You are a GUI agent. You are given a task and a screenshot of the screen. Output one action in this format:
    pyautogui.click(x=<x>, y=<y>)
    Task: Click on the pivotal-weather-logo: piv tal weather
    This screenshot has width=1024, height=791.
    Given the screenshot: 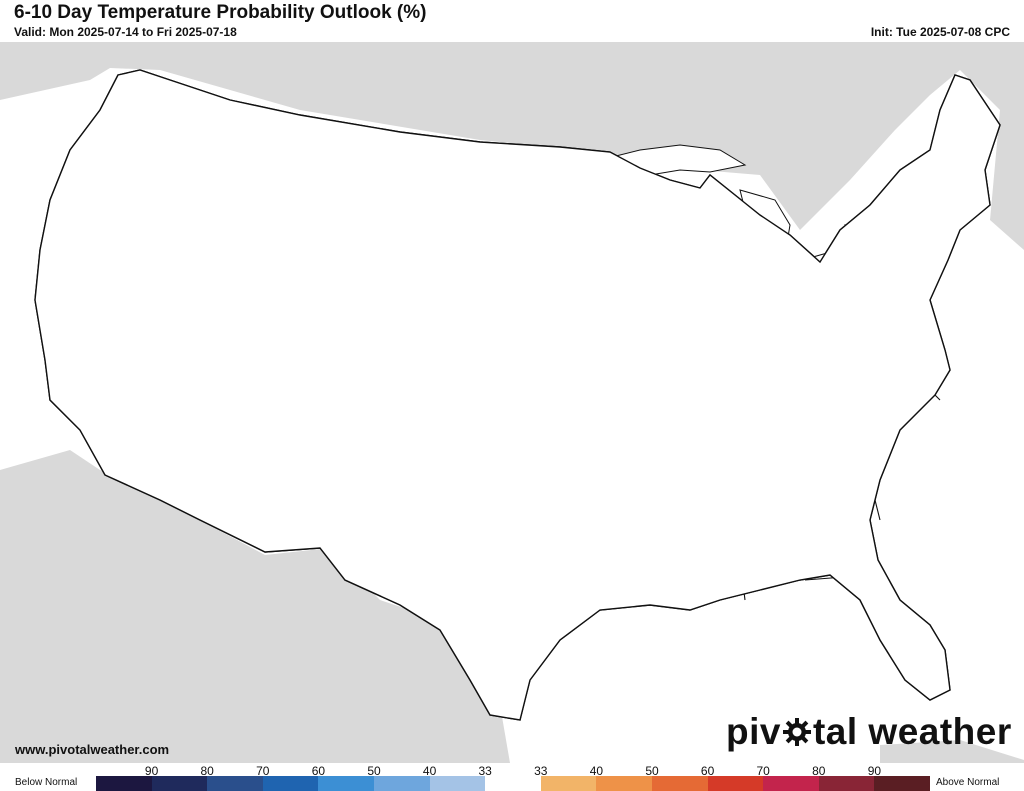 What is the action you would take?
    pyautogui.click(x=869, y=732)
    